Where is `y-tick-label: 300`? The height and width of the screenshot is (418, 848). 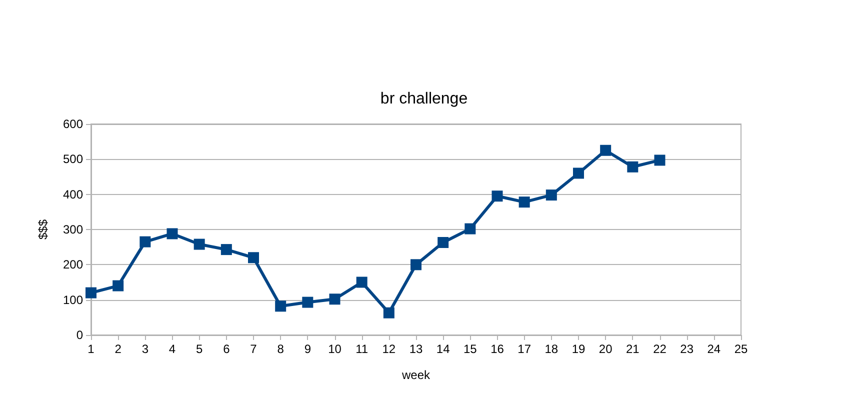
y-tick-label: 300 is located at coordinates (73, 229).